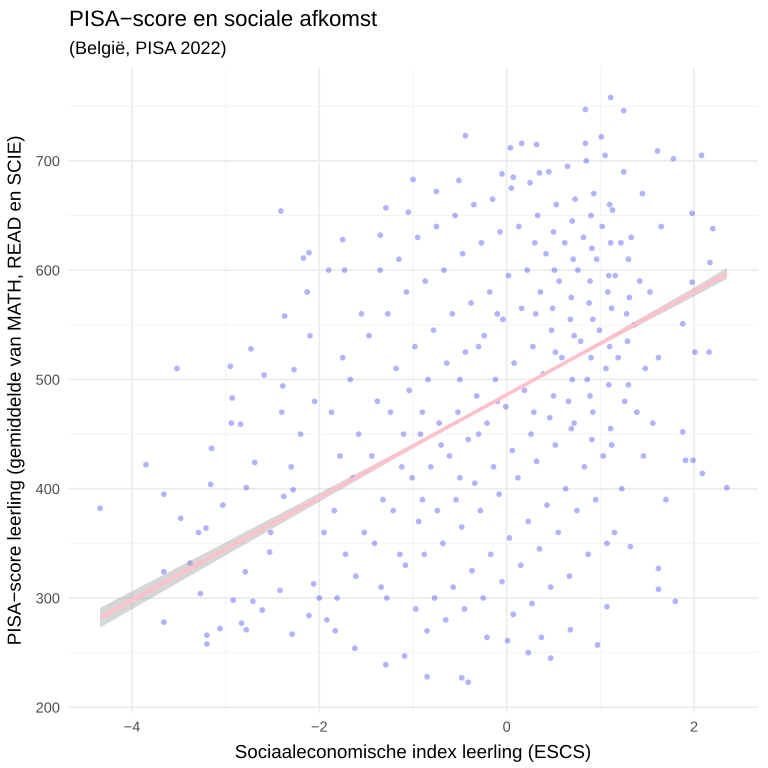  Describe the element at coordinates (48, 379) in the screenshot. I see `y-tick-label: 500` at that location.